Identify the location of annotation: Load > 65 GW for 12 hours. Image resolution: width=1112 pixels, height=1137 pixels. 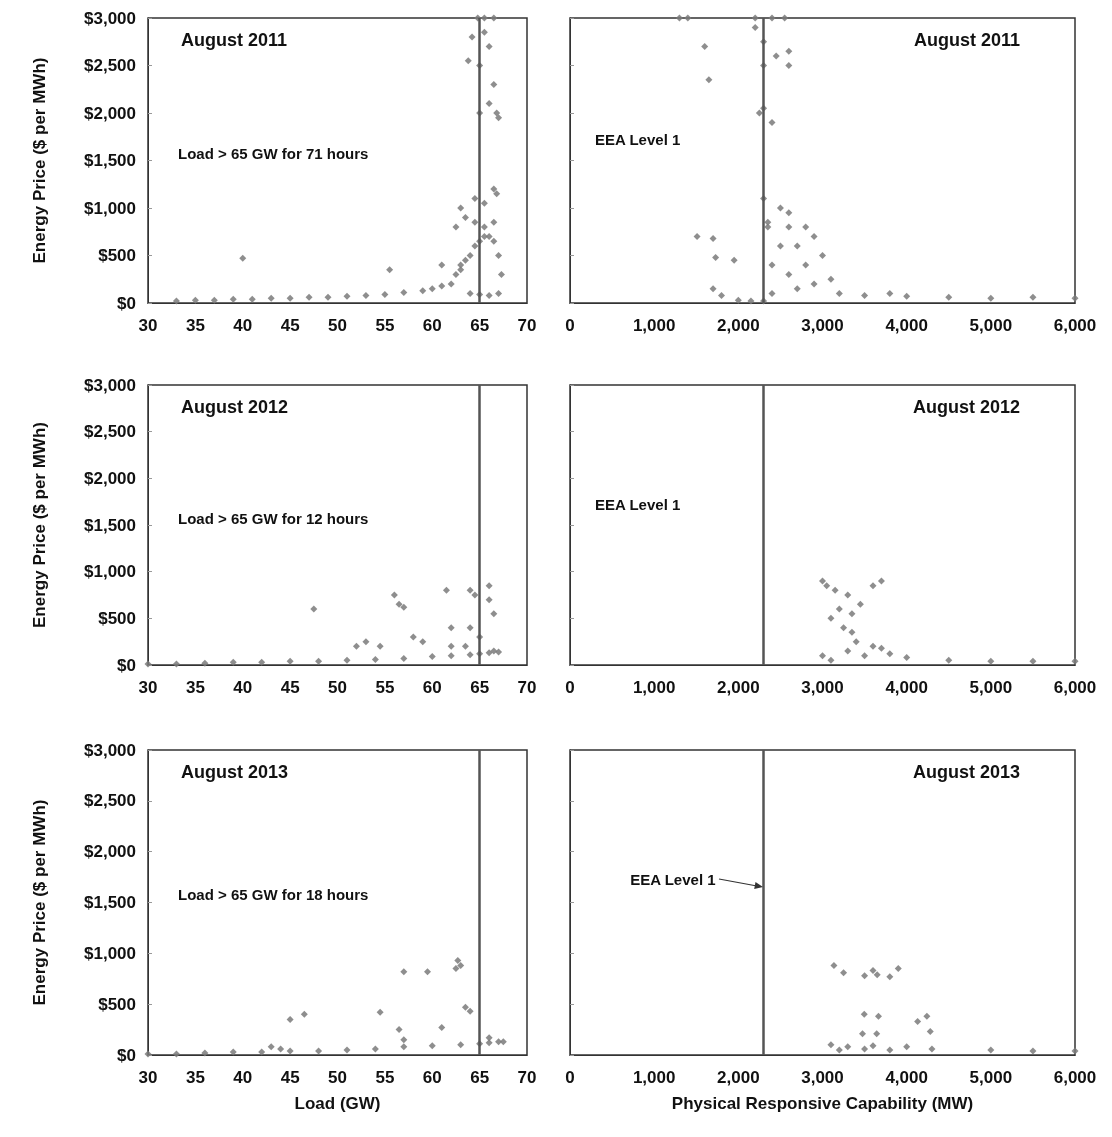
(273, 518).